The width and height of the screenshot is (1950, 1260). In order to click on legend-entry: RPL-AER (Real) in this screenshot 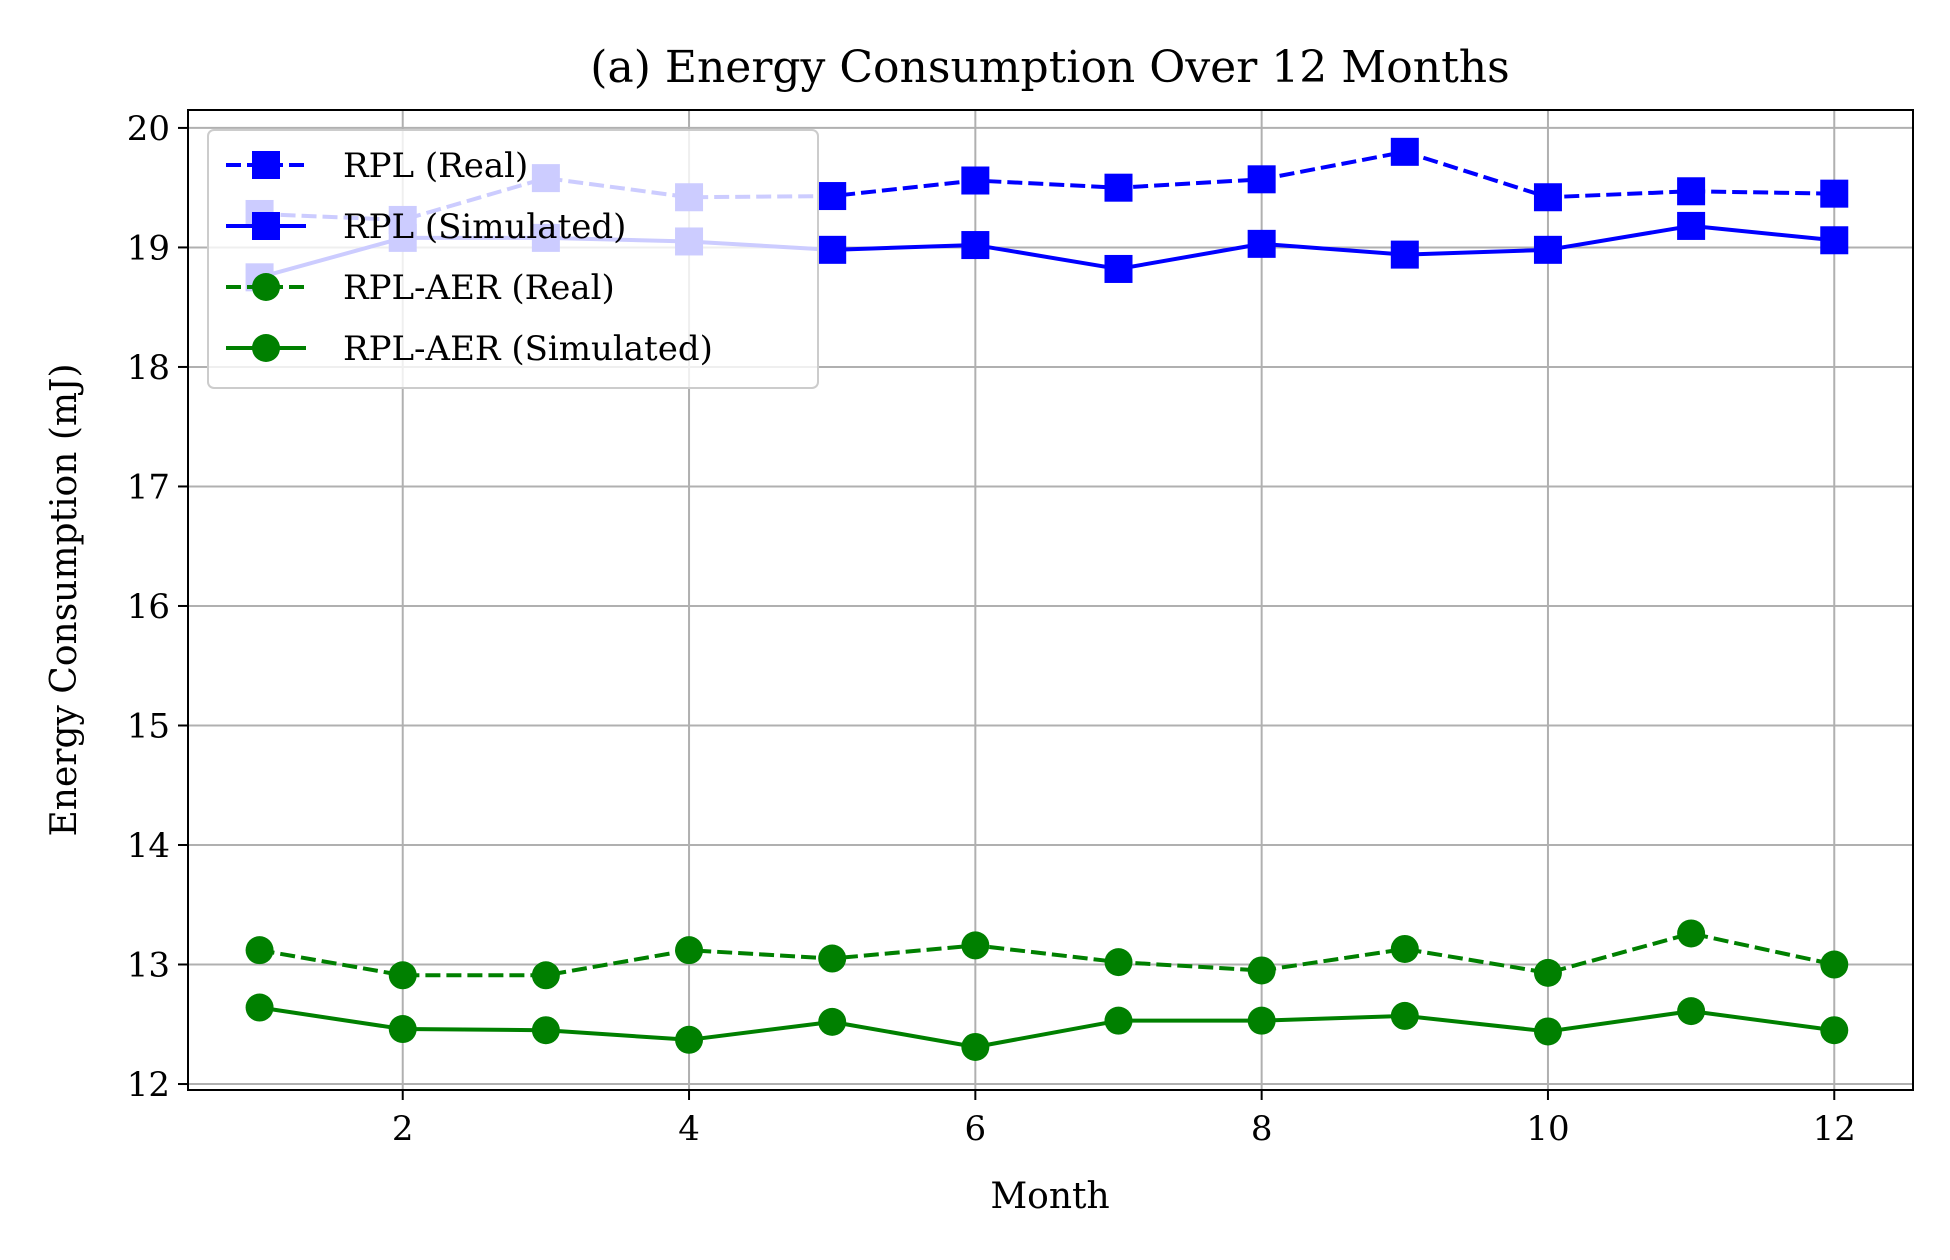, I will do `click(420, 288)`.